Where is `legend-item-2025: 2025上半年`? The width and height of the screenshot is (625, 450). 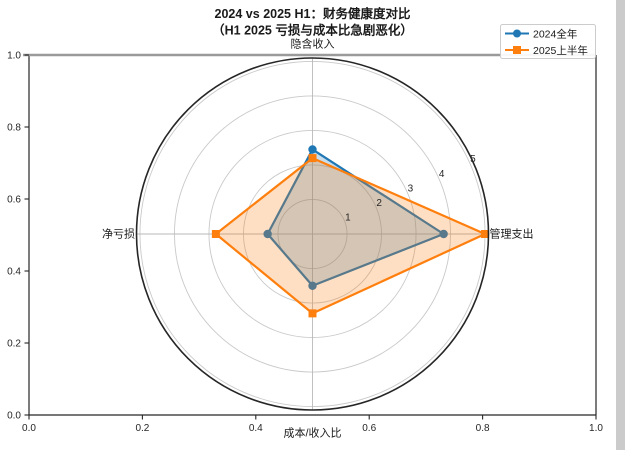
legend-item-2025: 2025上半年 is located at coordinates (546, 50).